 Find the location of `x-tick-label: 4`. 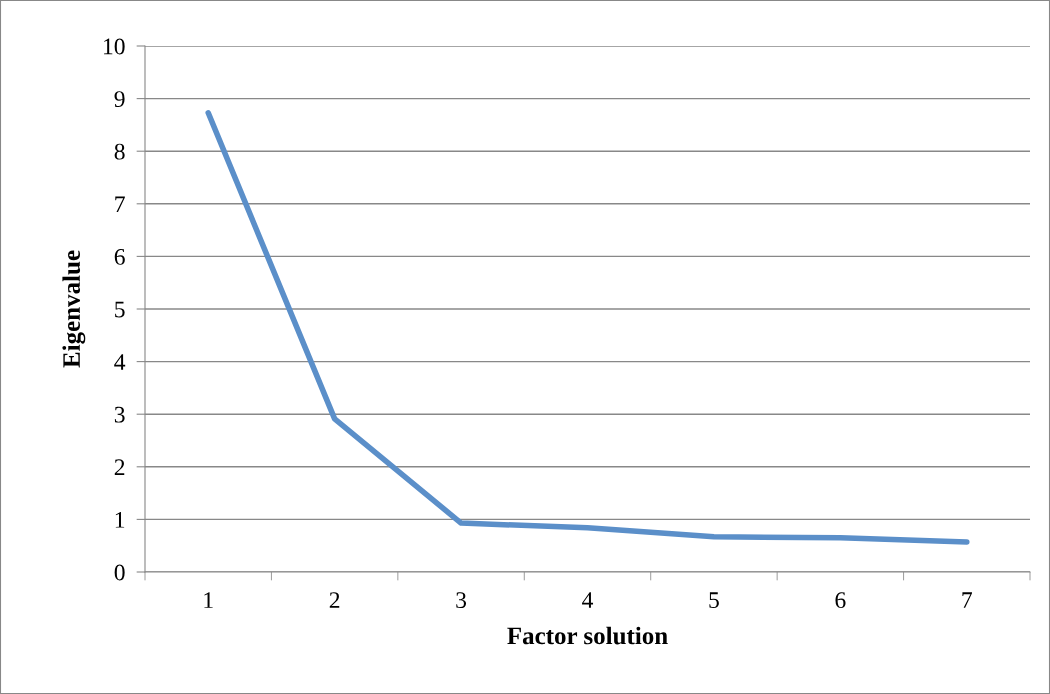

x-tick-label: 4 is located at coordinates (588, 600).